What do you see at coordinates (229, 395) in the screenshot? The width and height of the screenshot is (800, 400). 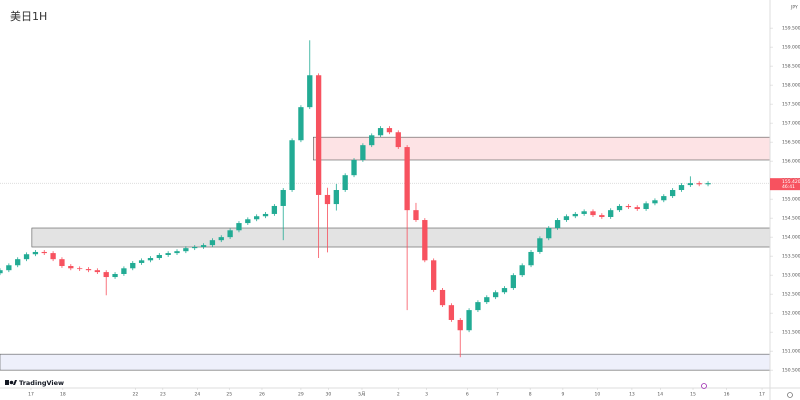 I see `x-tick-label: 25` at bounding box center [229, 395].